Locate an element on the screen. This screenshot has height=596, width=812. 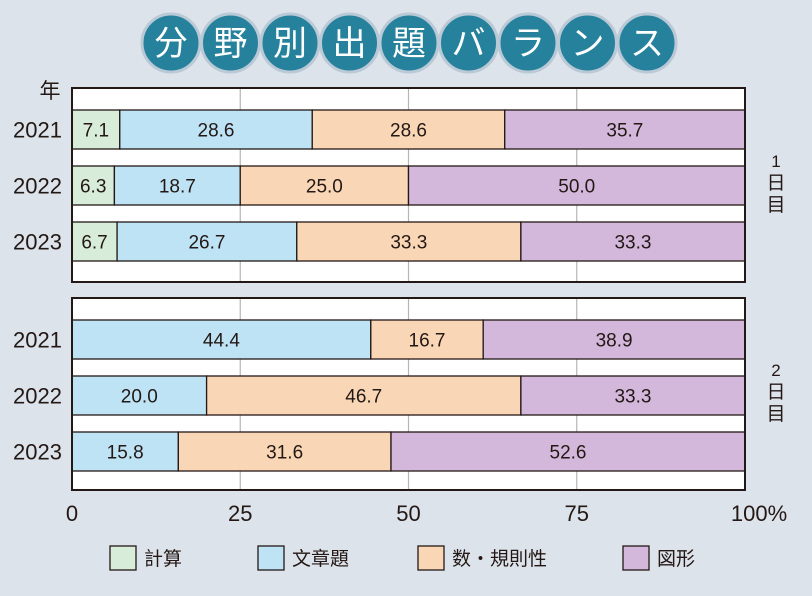
panel-label-char: 1 is located at coordinates (775, 161).